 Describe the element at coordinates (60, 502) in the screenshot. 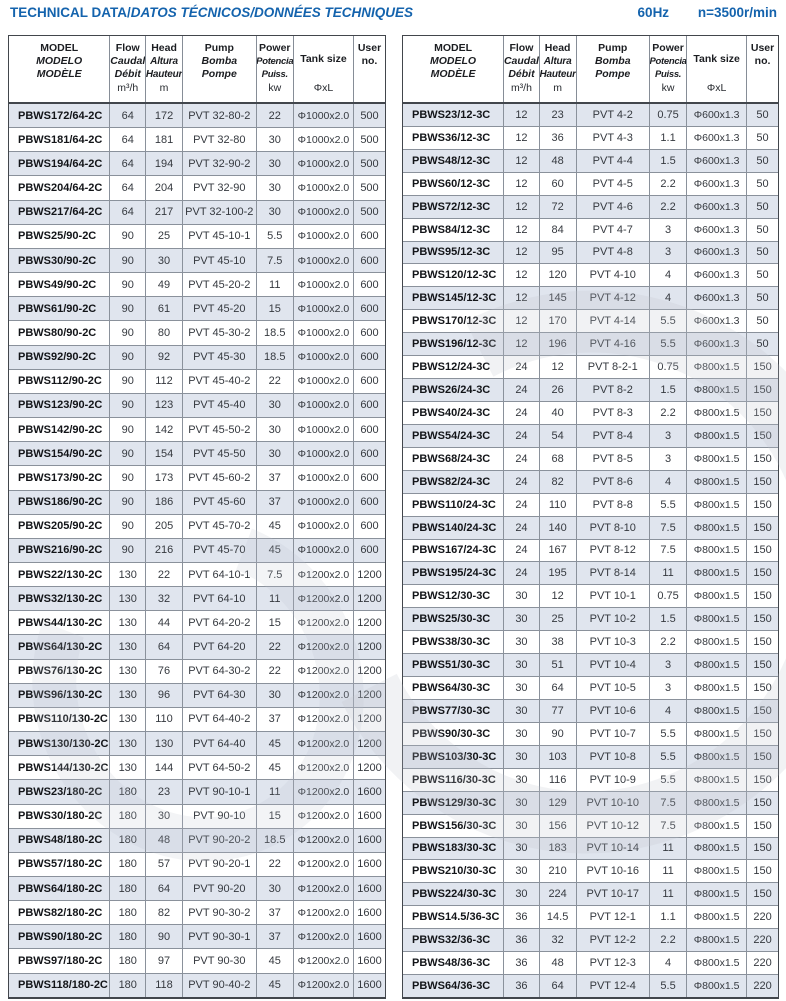

I see `model-cell: PBWS186/90-2C` at that location.